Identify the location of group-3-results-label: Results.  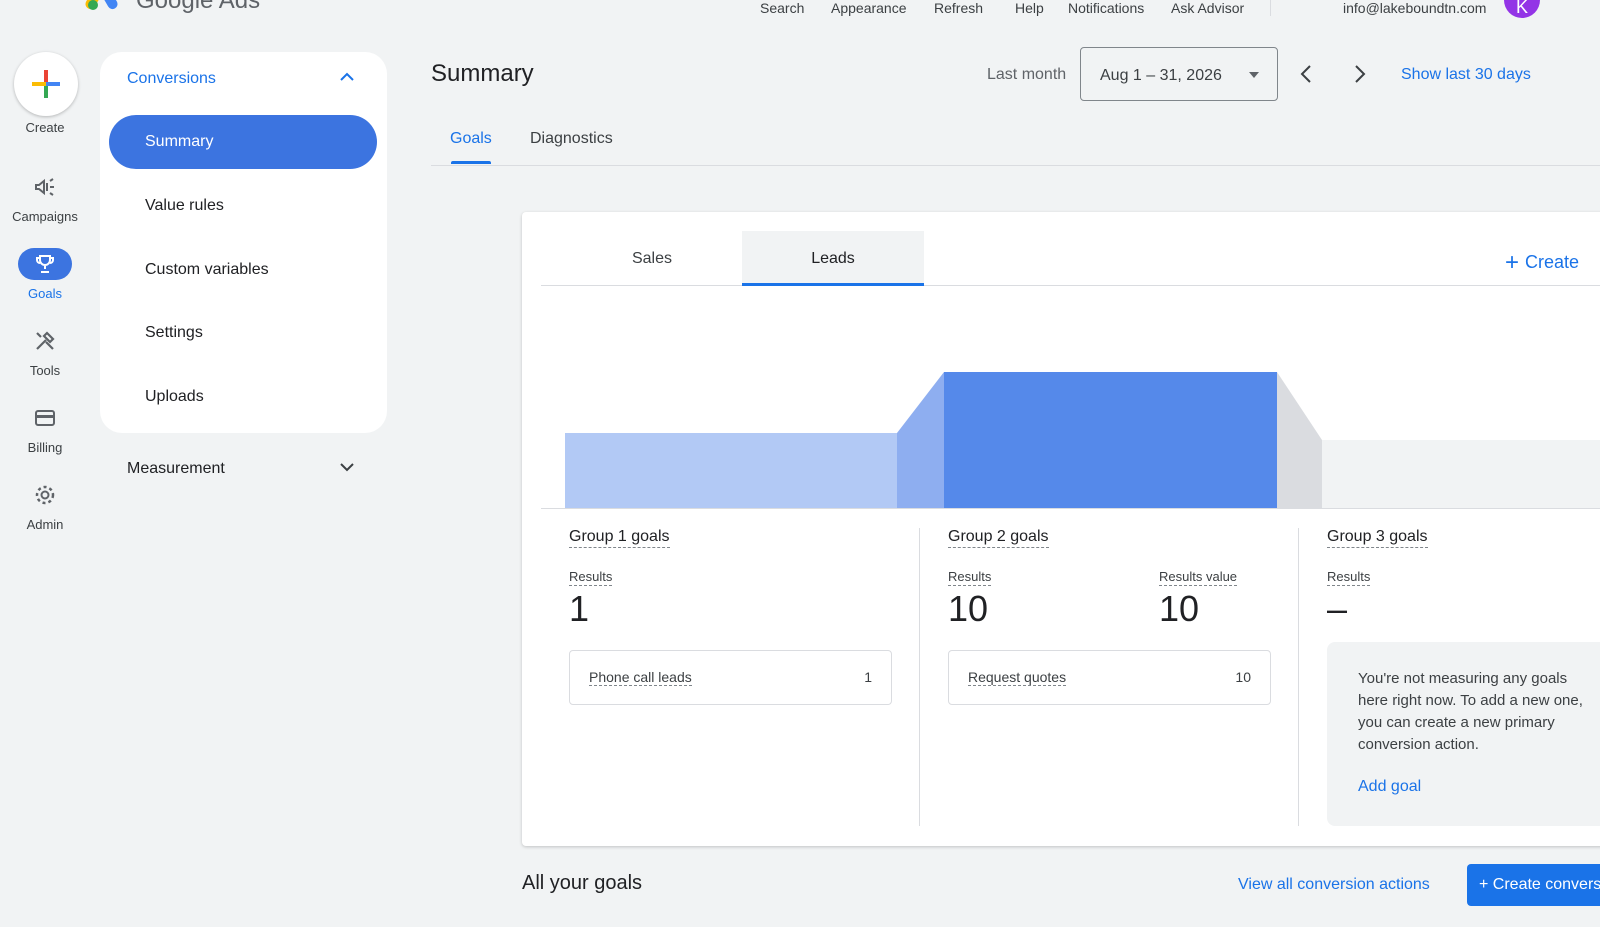
(1349, 577).